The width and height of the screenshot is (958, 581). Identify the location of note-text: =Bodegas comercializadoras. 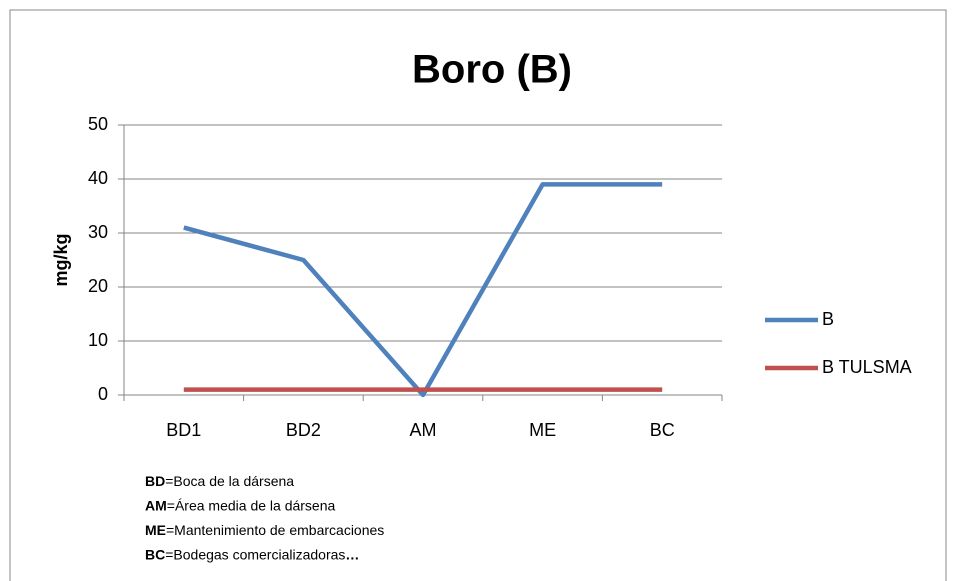
(255, 554).